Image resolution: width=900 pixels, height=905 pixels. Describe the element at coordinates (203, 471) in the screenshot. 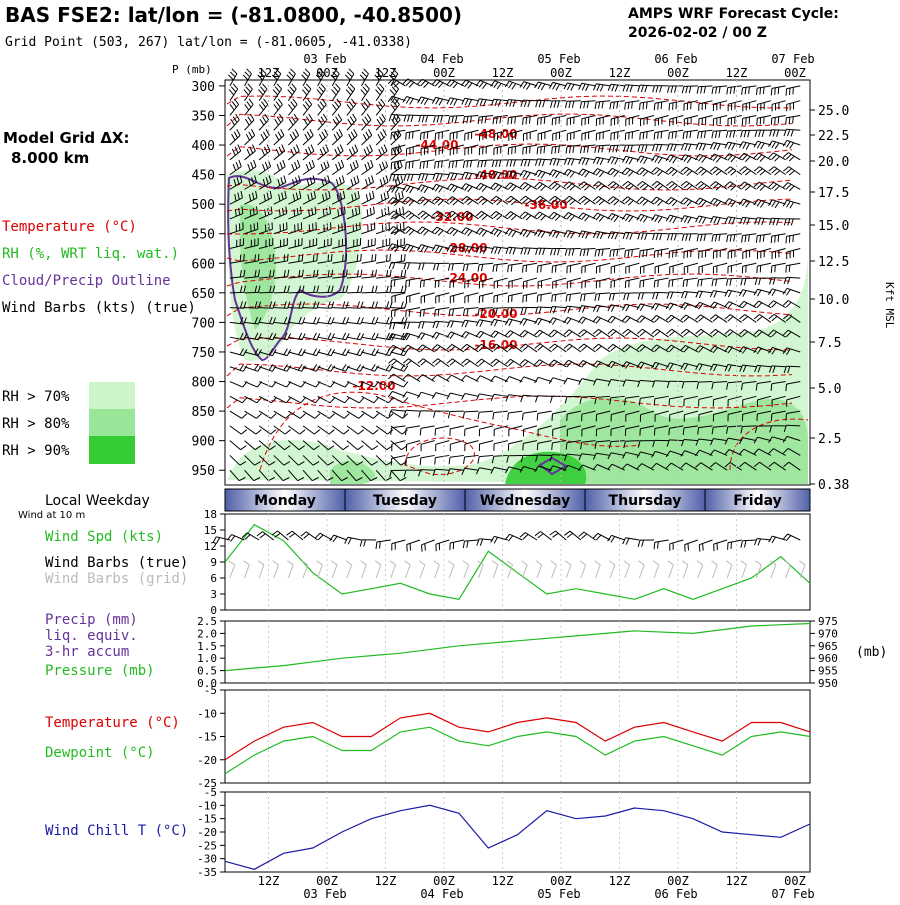

I see `pressure-tick-label: 950` at that location.